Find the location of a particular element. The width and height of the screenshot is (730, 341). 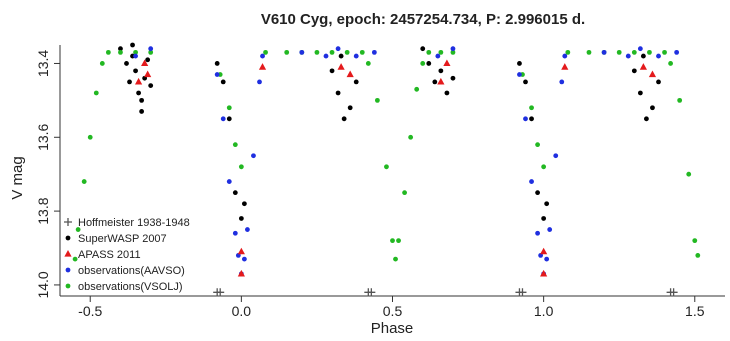

x-tick-label: 0.0 is located at coordinates (242, 311).